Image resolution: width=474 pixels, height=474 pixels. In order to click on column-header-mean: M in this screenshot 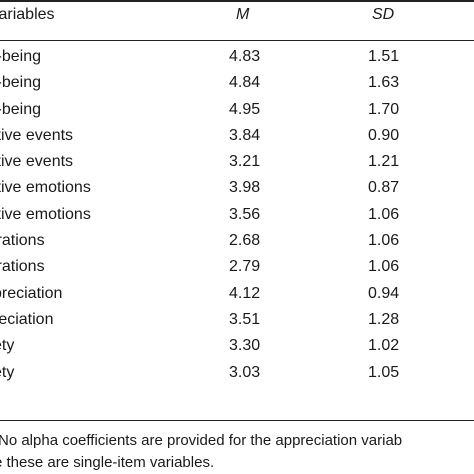, I will do `click(243, 14)`.